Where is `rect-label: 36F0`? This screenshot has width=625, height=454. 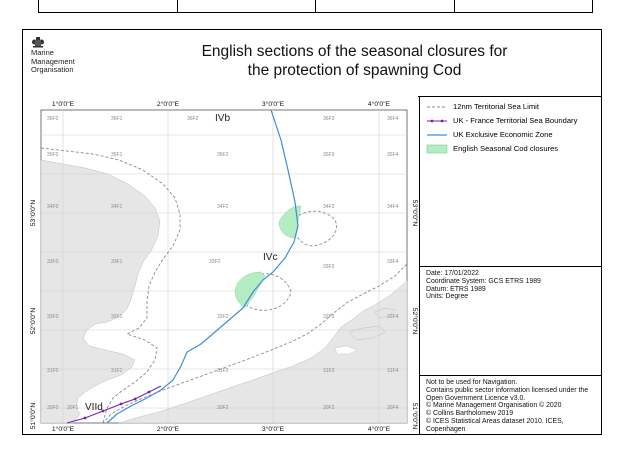 rect-label: 36F0 is located at coordinates (53, 119).